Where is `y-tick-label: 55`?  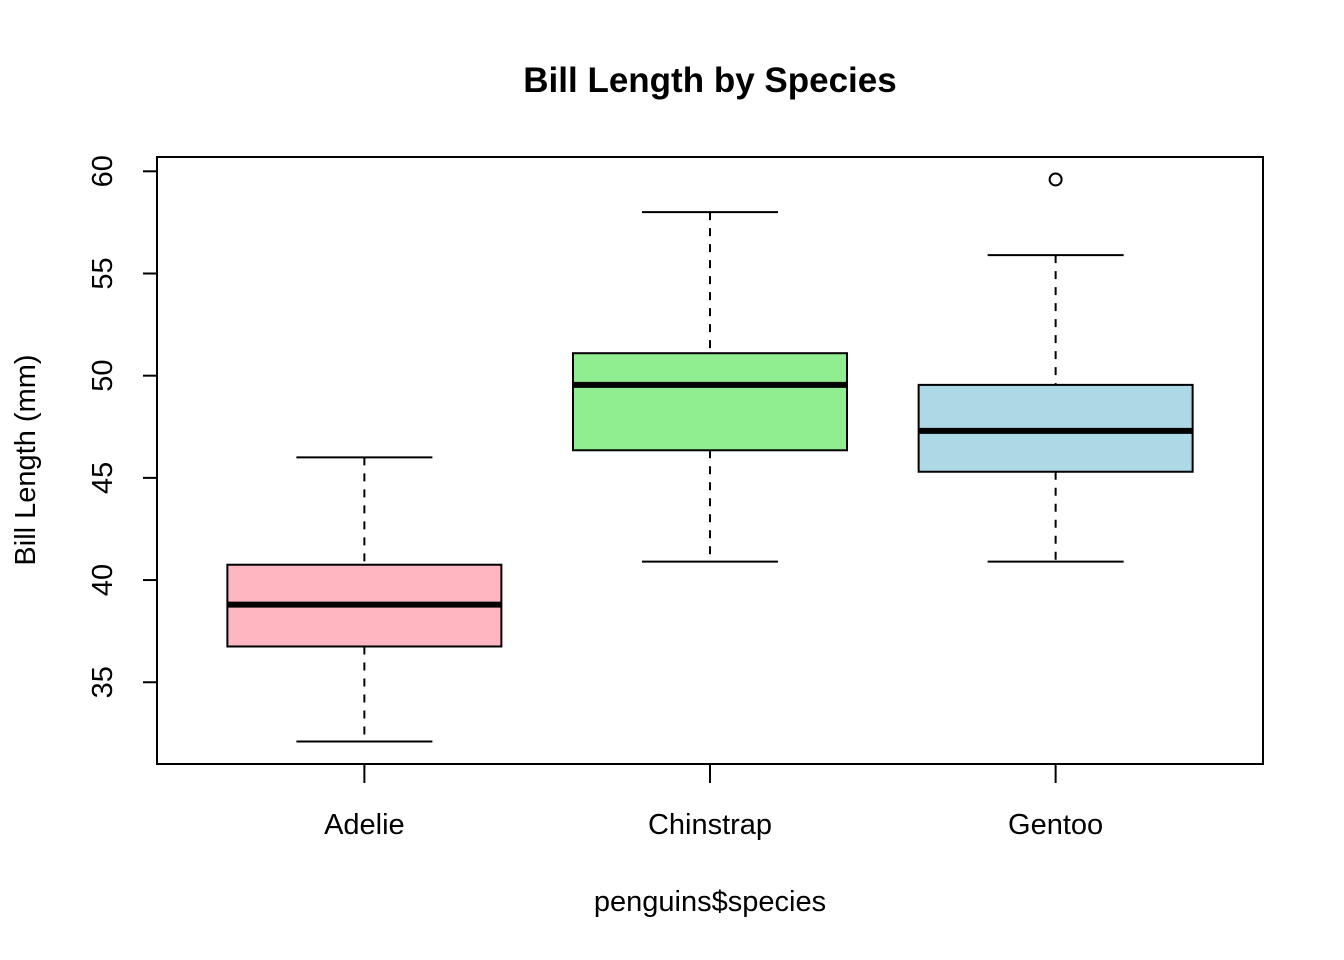
y-tick-label: 55 is located at coordinates (103, 273).